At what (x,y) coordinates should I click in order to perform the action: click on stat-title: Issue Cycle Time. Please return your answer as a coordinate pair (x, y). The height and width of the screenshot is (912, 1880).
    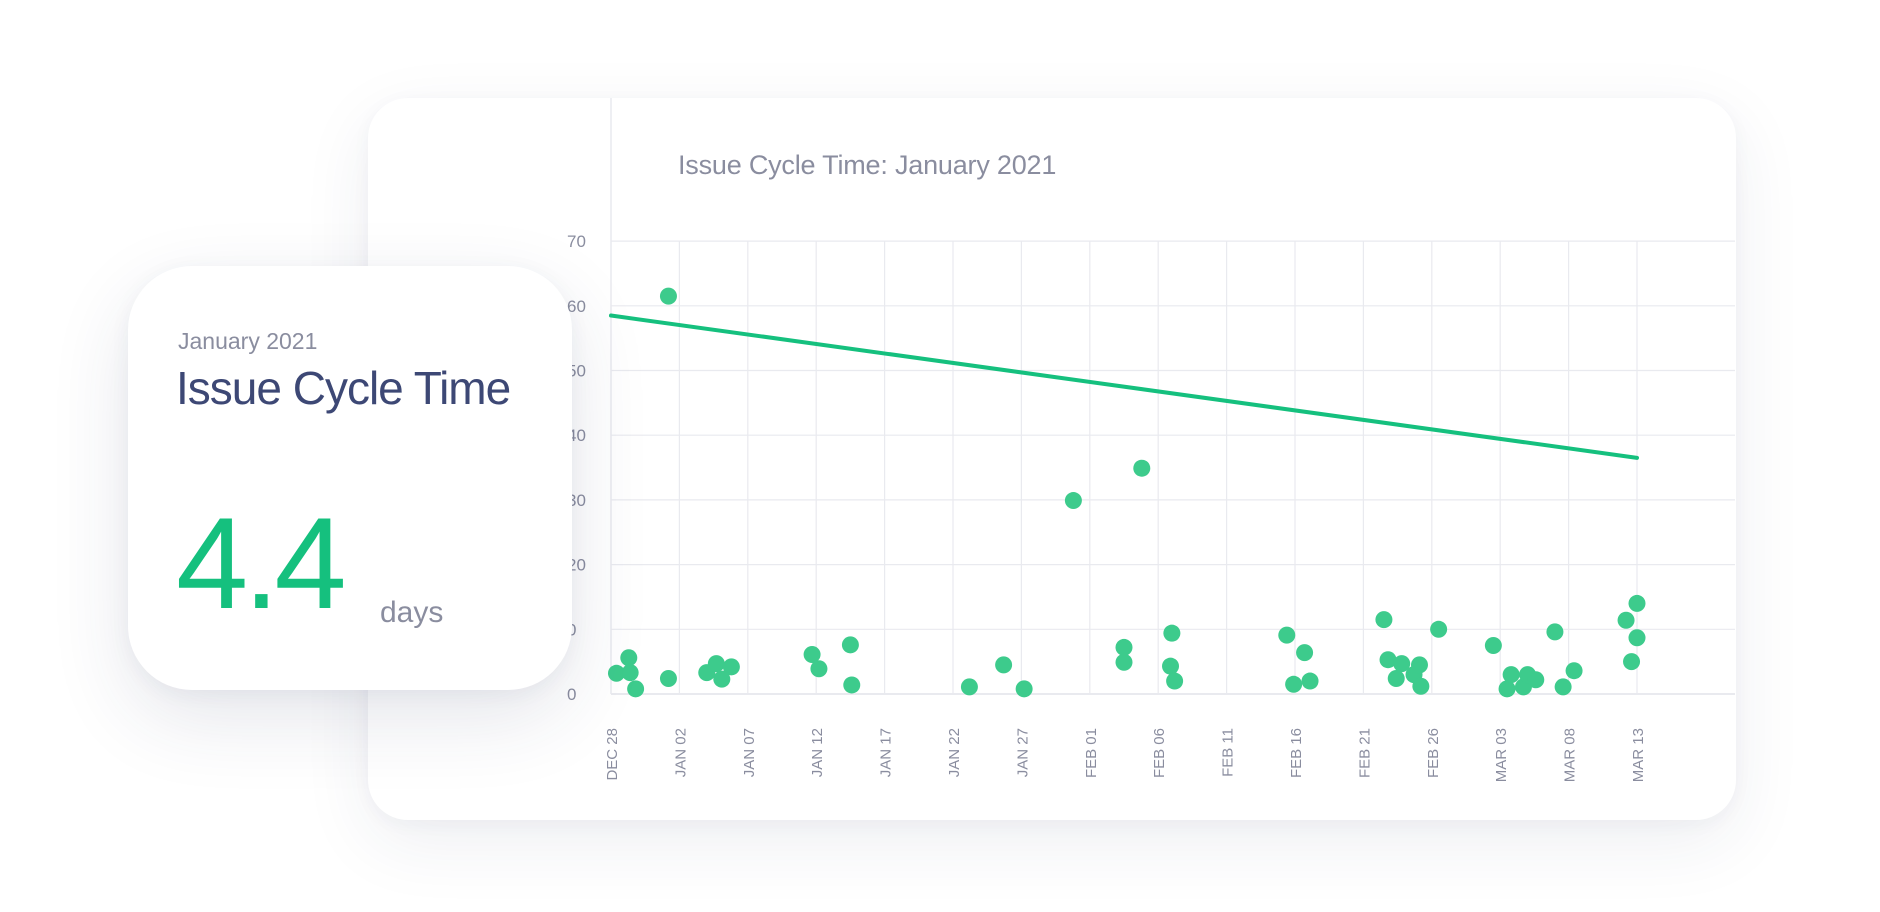
    Looking at the image, I should click on (343, 388).